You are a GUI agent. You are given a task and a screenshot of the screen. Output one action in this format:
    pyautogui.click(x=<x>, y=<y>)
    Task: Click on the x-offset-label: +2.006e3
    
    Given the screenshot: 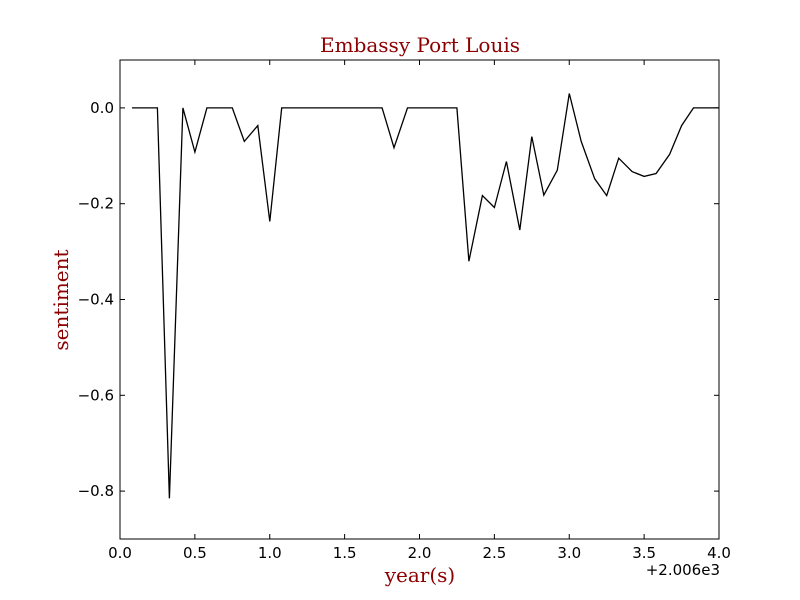 What is the action you would take?
    pyautogui.click(x=683, y=570)
    